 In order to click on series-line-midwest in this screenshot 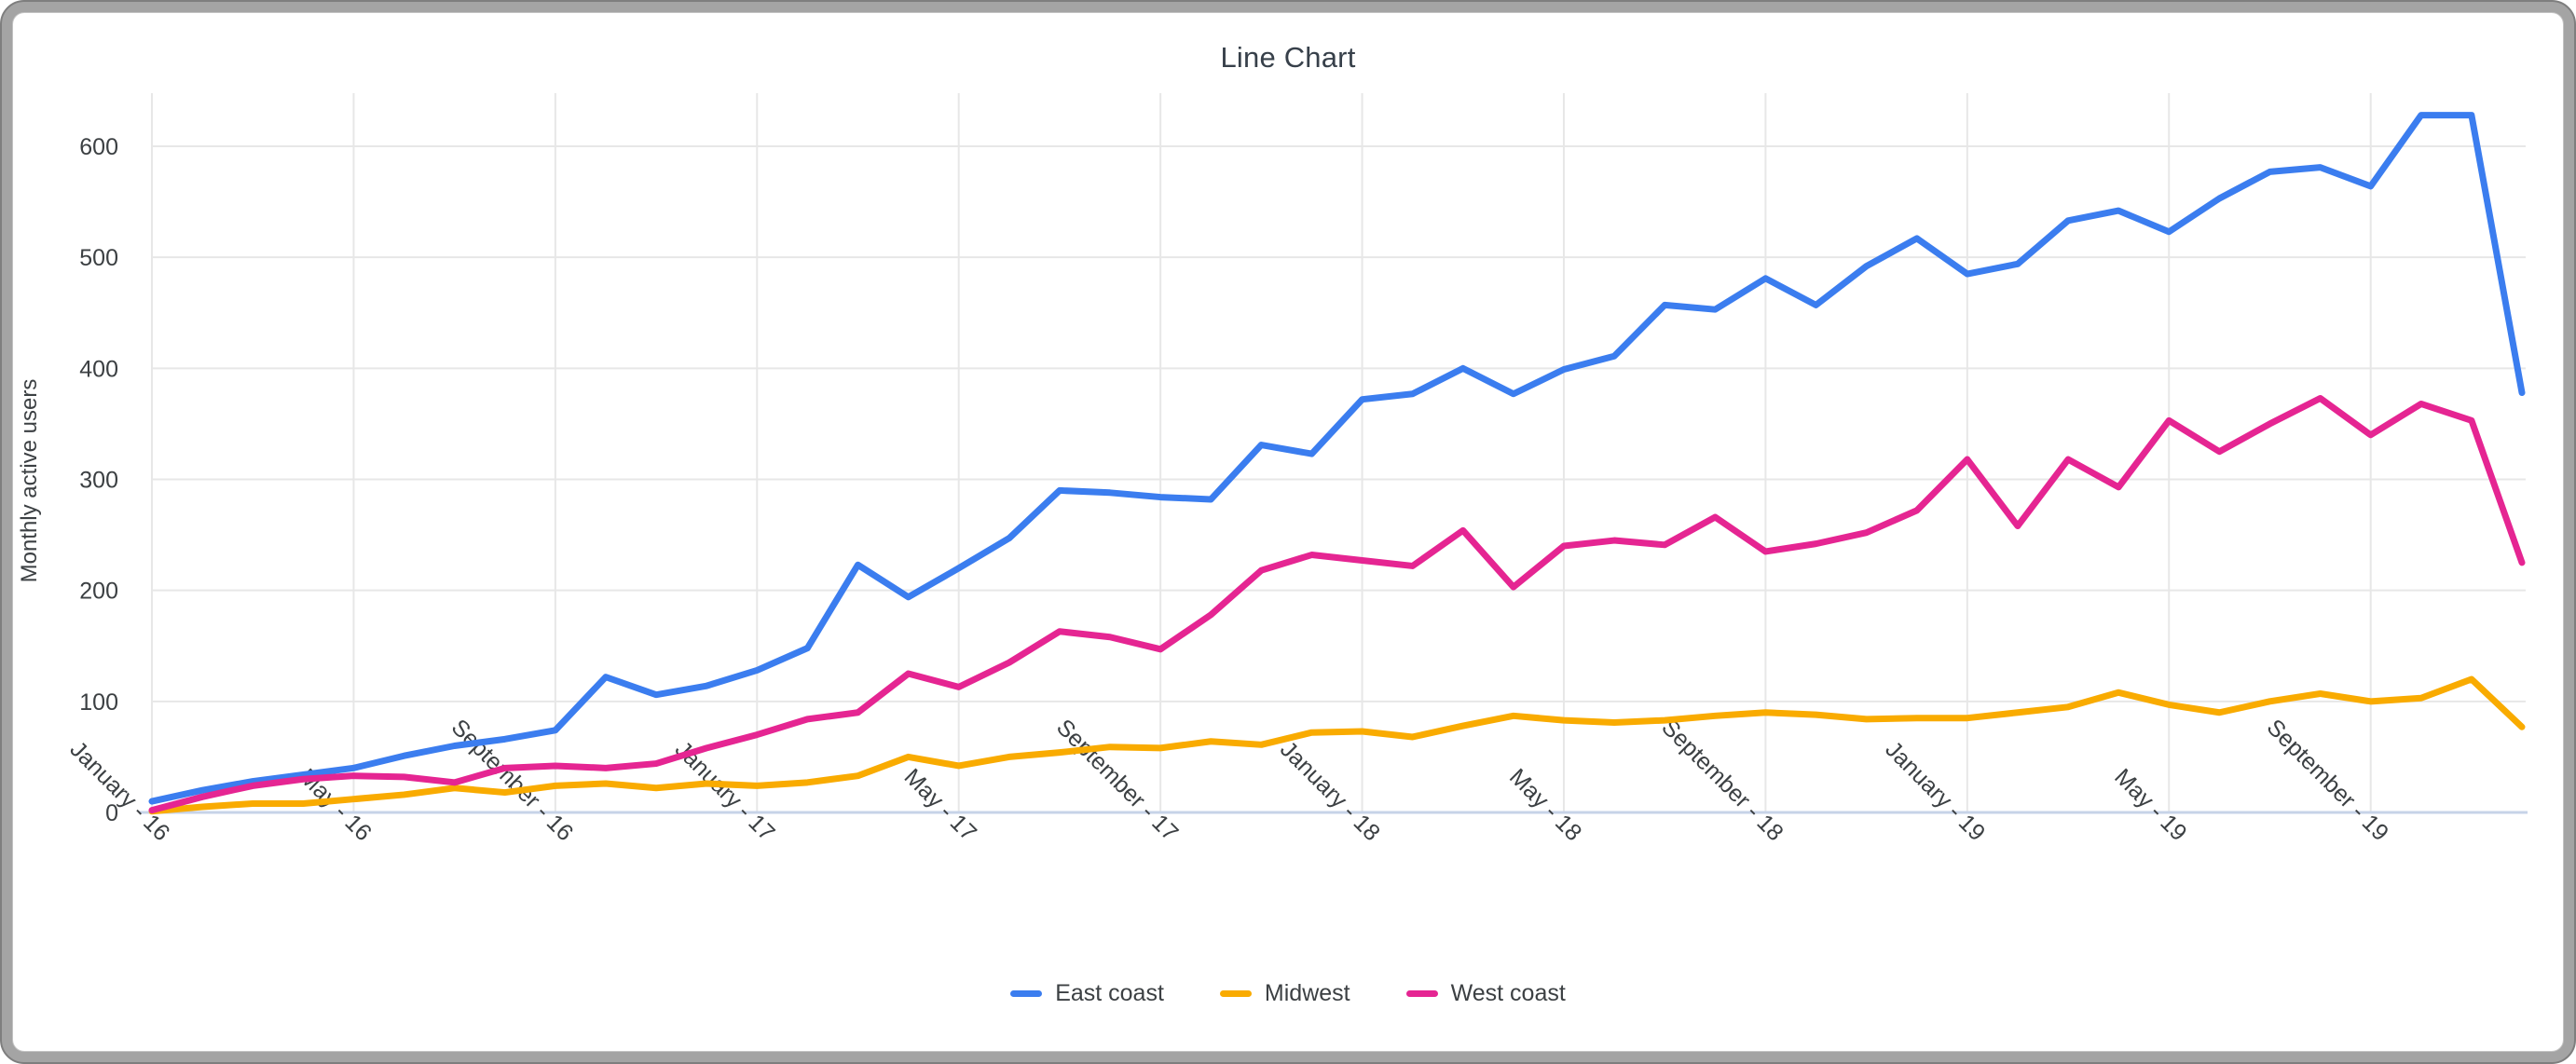, I will do `click(1337, 745)`.